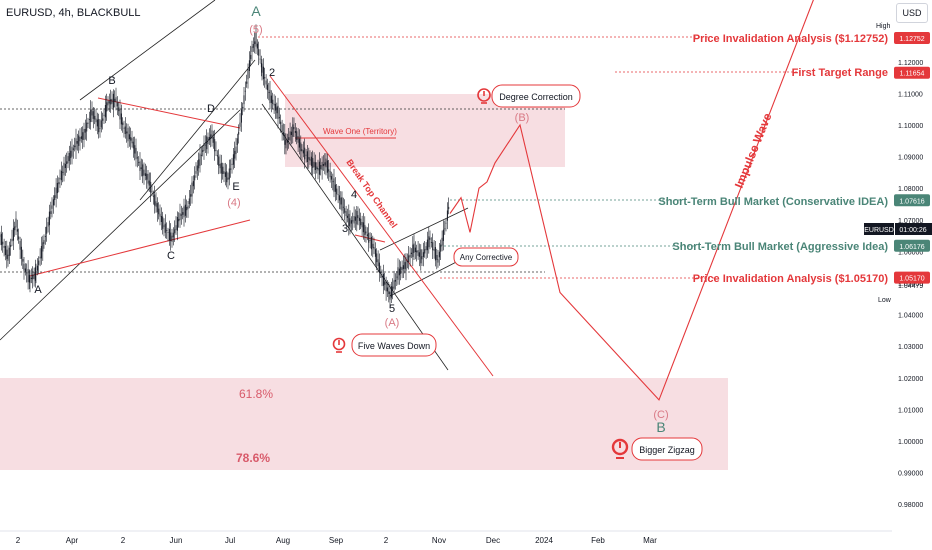 Image resolution: width=932 pixels, height=550 pixels. Describe the element at coordinates (211, 109) in the screenshot. I see `wave-label-D: D` at that location.